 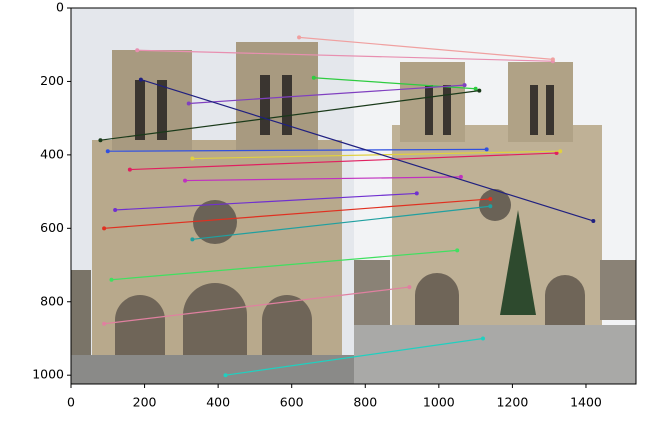 I want to click on y-tick-label: 600, so click(x=52, y=227).